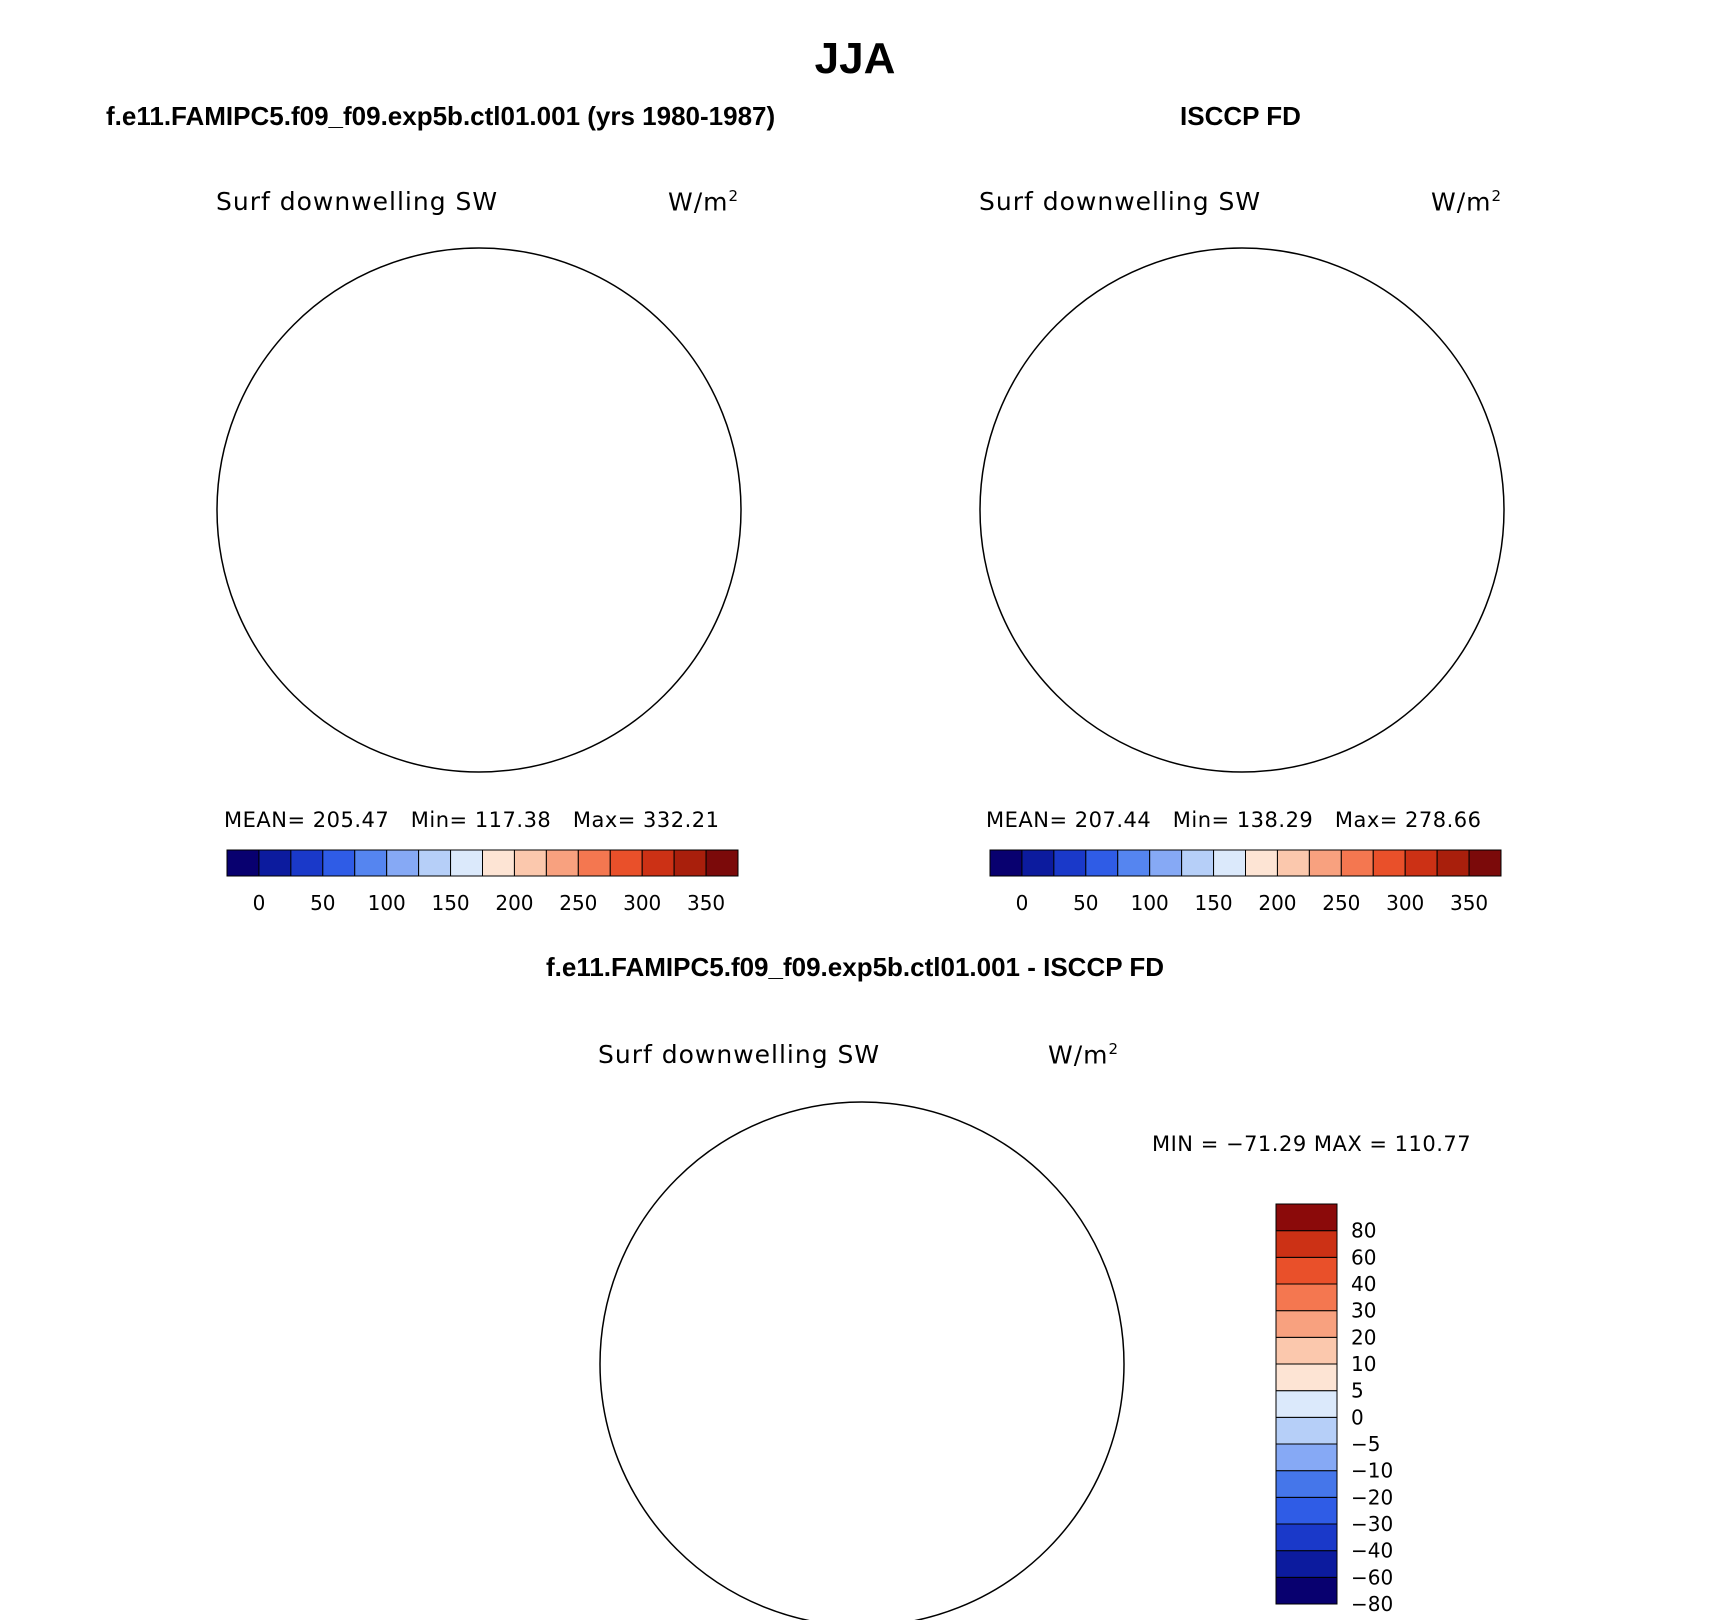 This screenshot has width=1710, height=1620. I want to click on right-stats: MEAN= 207.44 Min= 138.29 Max= 278.66, so click(1234, 820).